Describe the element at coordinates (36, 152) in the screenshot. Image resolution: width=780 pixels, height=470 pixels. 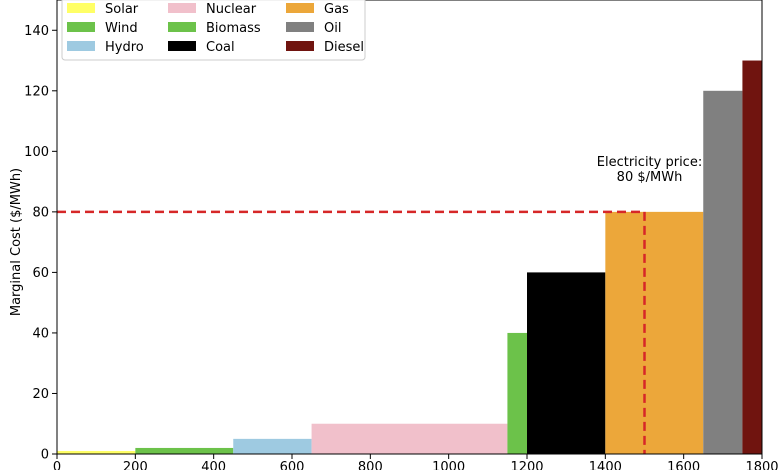
I see `y-tick-label: 100` at that location.